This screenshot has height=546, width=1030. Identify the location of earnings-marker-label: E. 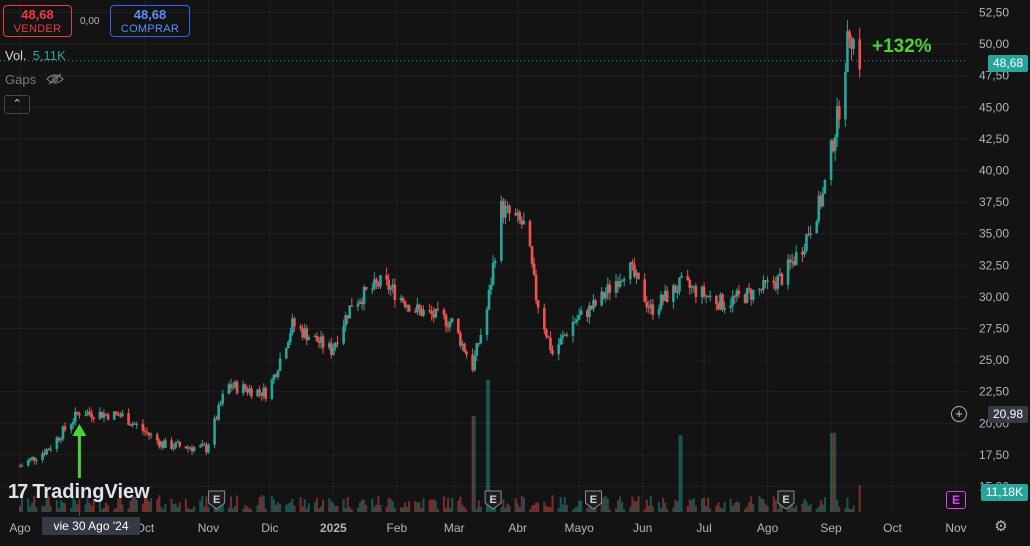
(492, 500).